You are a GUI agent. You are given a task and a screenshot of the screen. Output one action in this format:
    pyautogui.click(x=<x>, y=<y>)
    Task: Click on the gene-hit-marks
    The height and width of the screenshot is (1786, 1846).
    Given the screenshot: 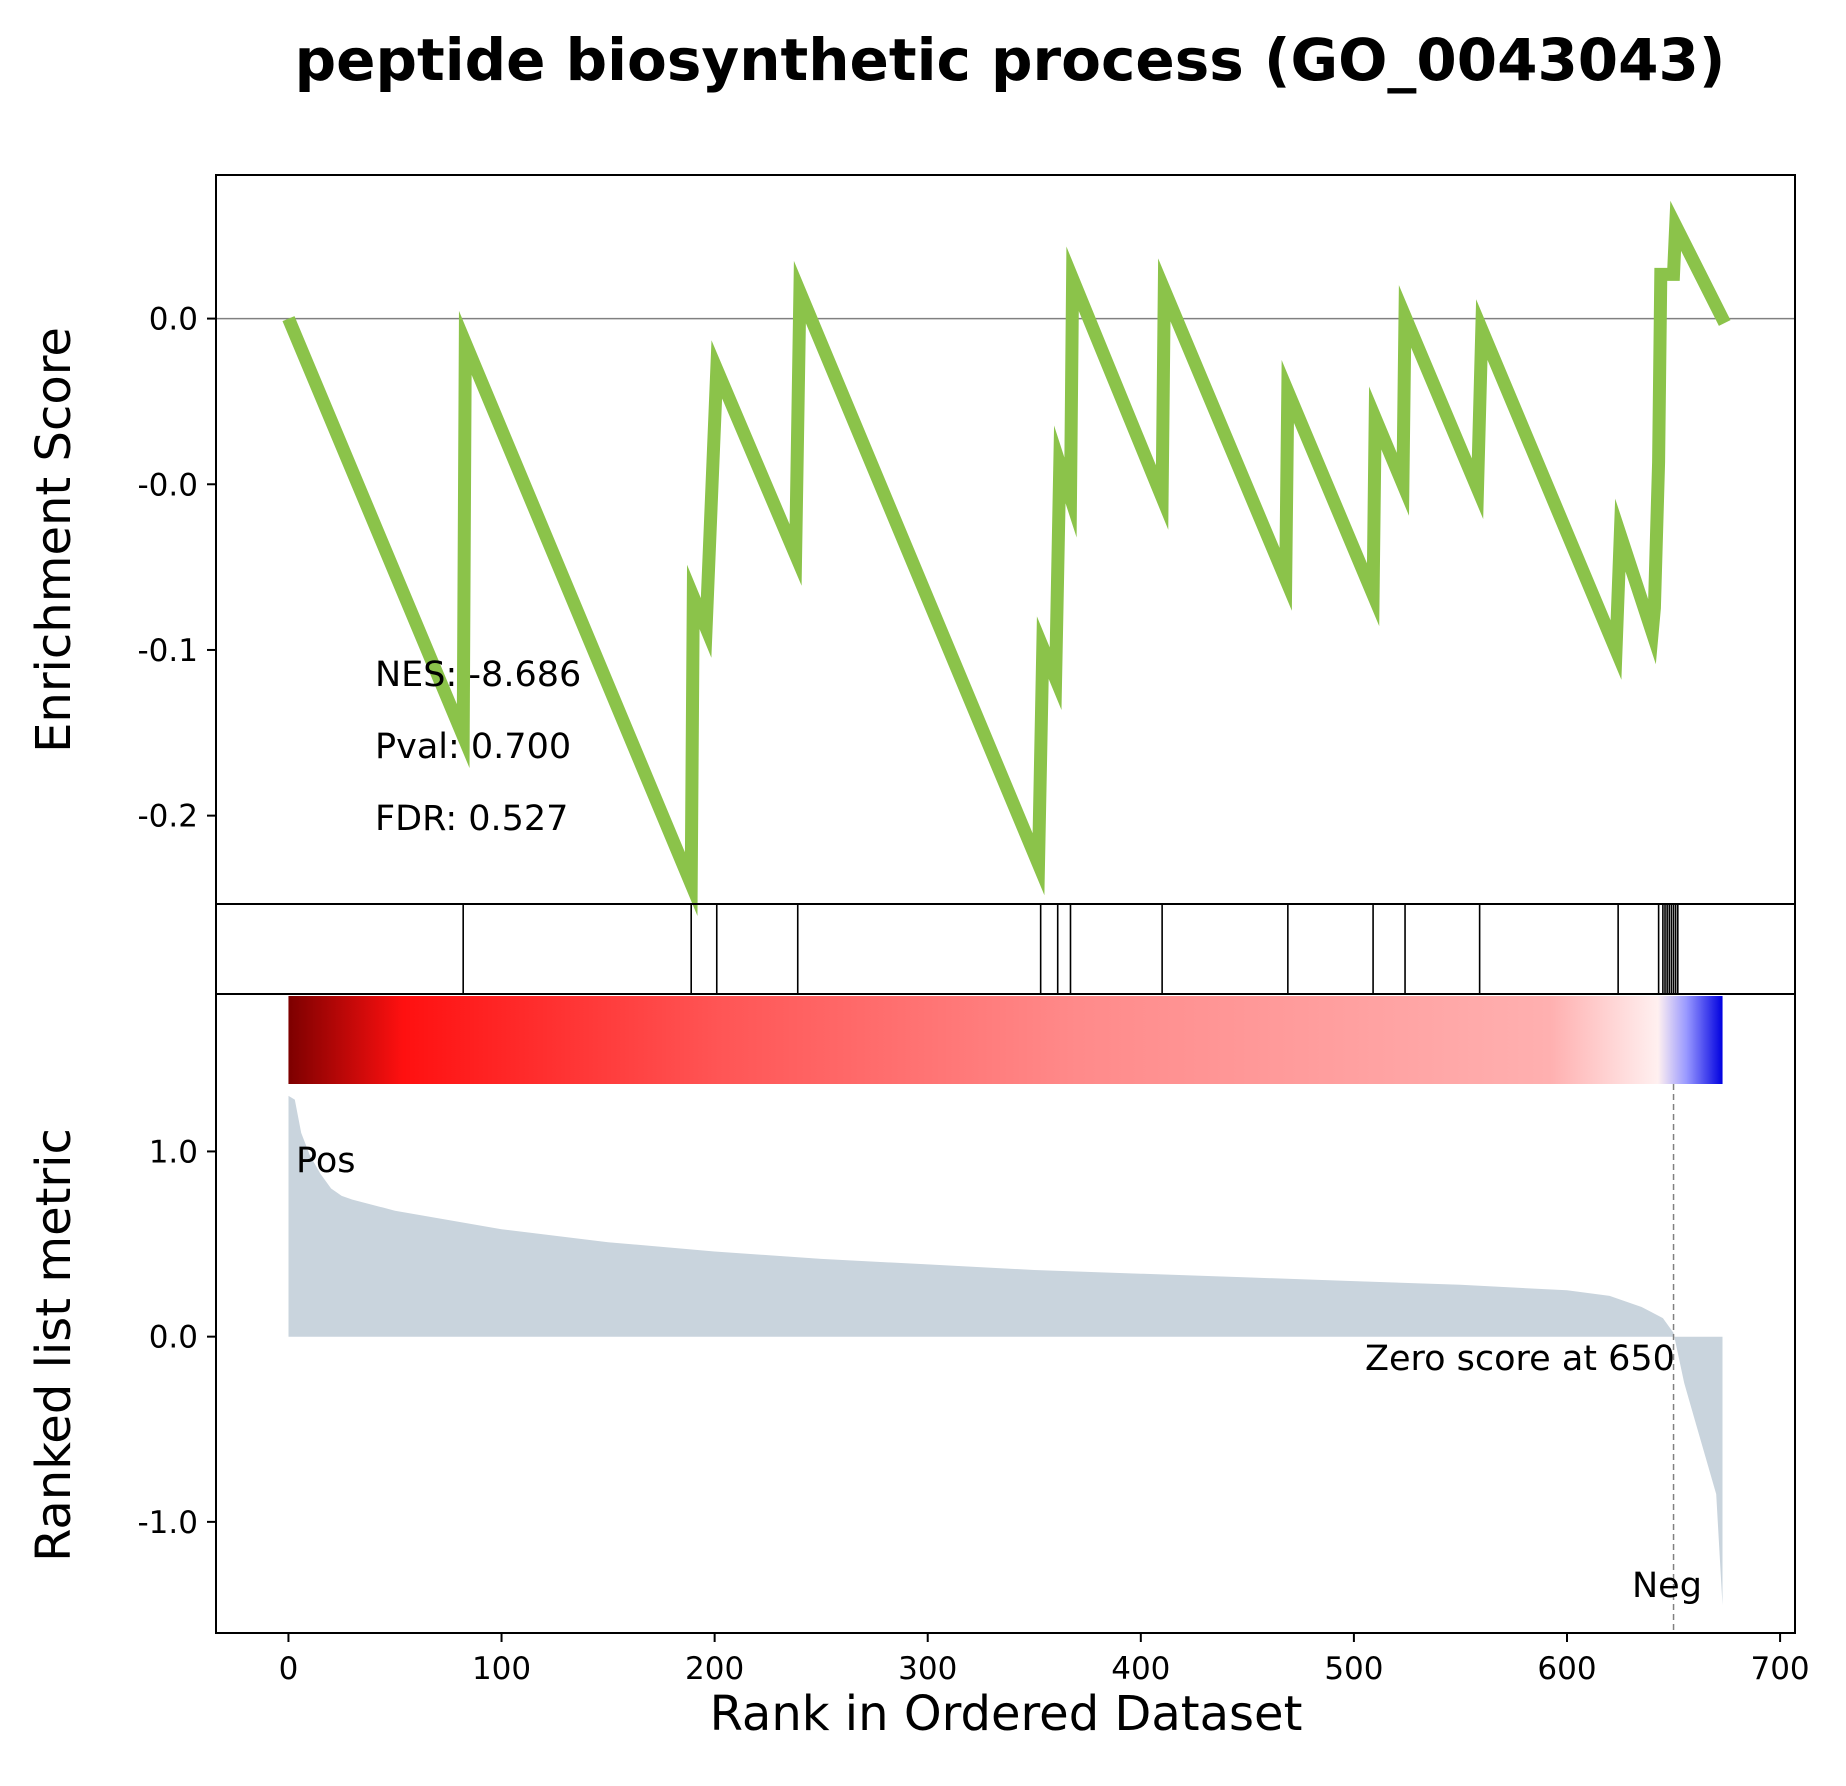 What is the action you would take?
    pyautogui.click(x=1070, y=949)
    